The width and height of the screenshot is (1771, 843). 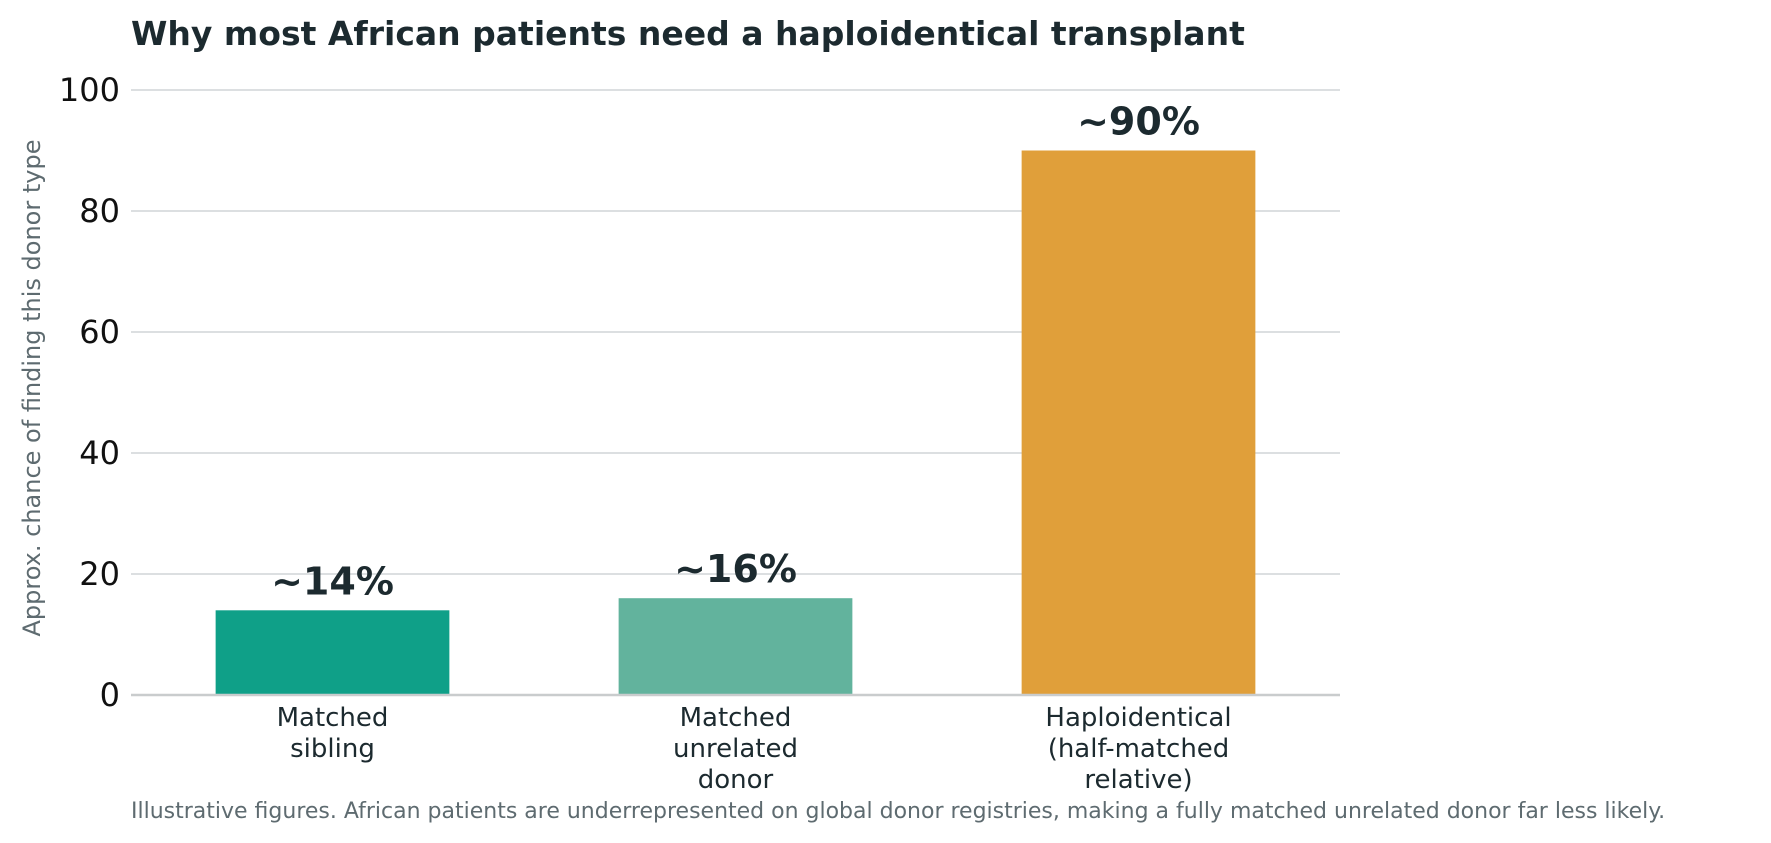 What do you see at coordinates (333, 733) in the screenshot?
I see `x-tick-label: Matched sibling` at bounding box center [333, 733].